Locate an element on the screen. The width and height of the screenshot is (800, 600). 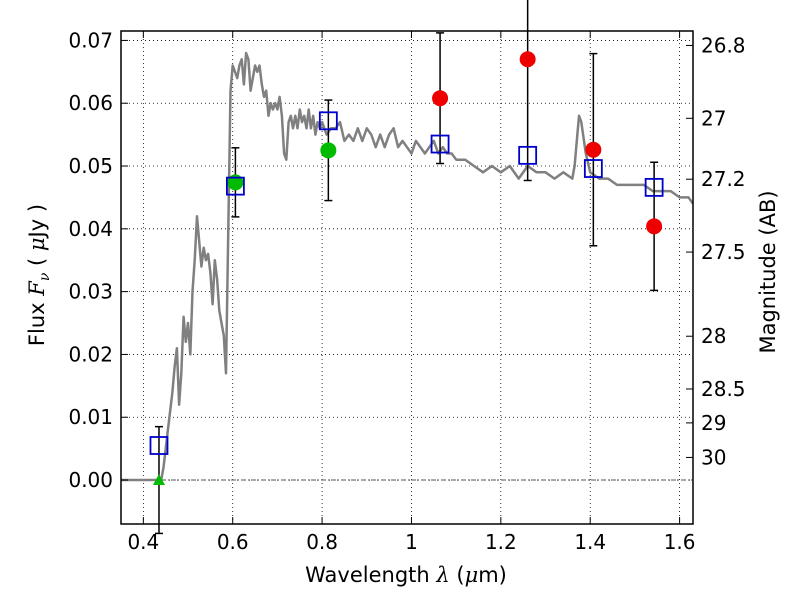
y-axis-label: Flux Fν ( μJy ) is located at coordinates (39, 275).